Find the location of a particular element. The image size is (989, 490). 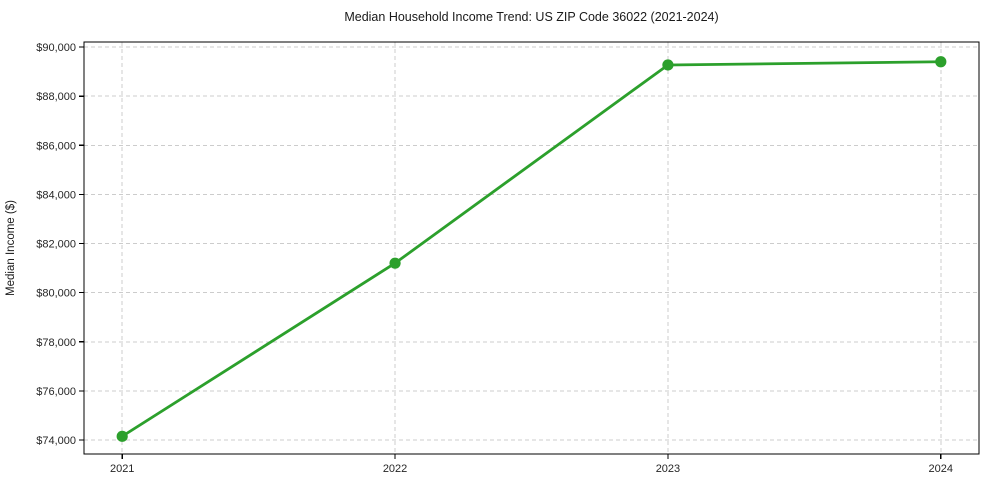

x-tick-label: 2023 is located at coordinates (668, 469).